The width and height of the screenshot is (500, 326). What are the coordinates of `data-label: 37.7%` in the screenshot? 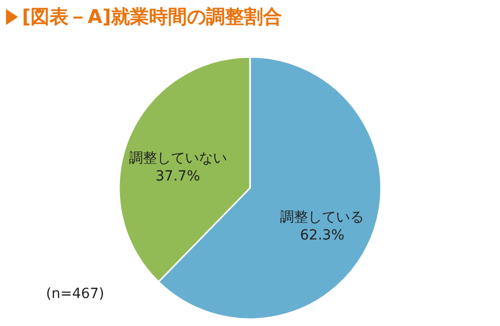 It's located at (178, 176).